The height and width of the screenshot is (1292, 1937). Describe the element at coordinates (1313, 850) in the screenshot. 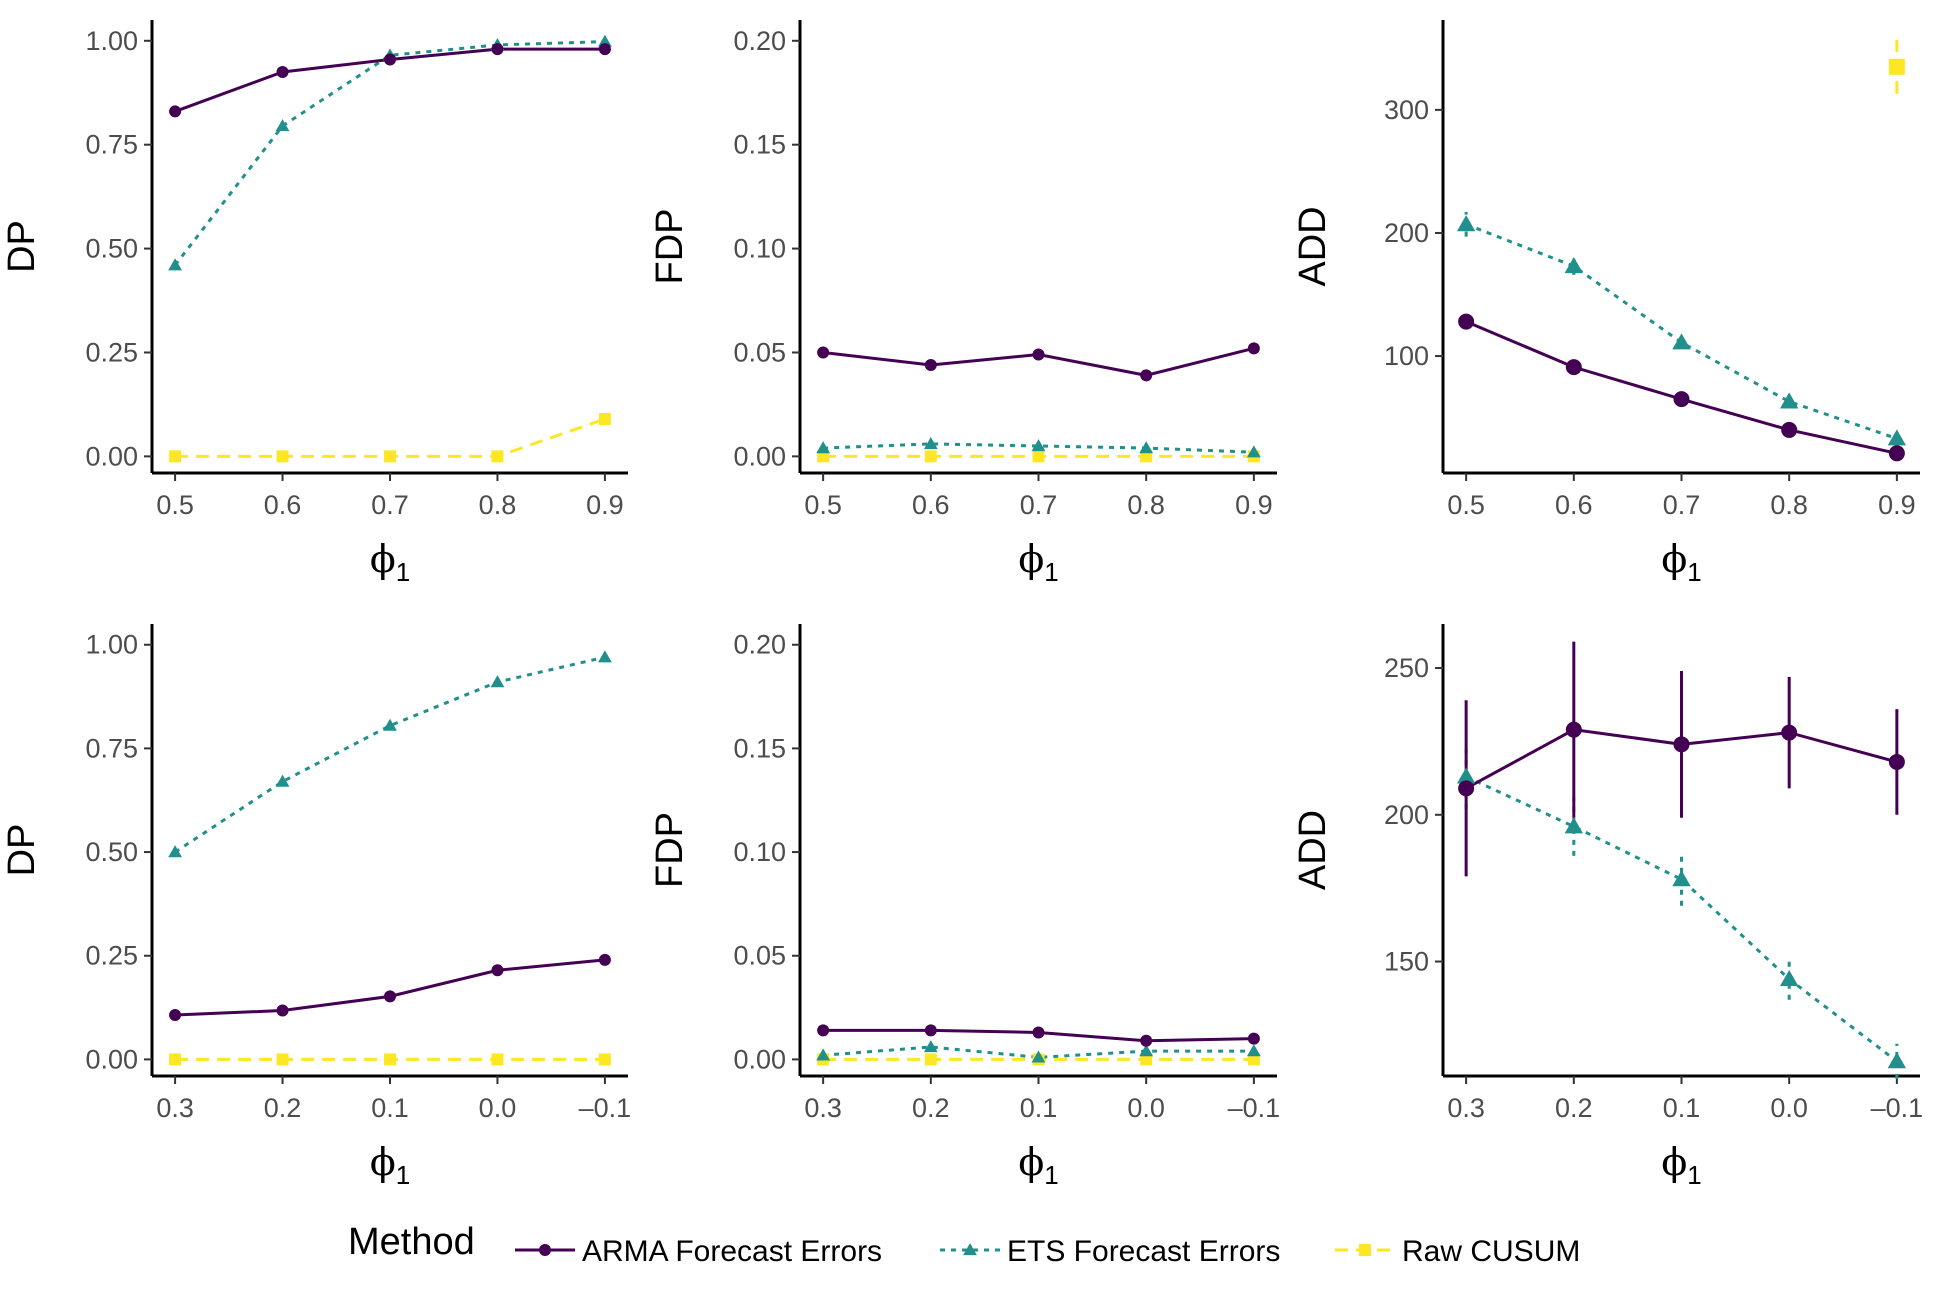

I see `y-axis-title: ADD` at that location.